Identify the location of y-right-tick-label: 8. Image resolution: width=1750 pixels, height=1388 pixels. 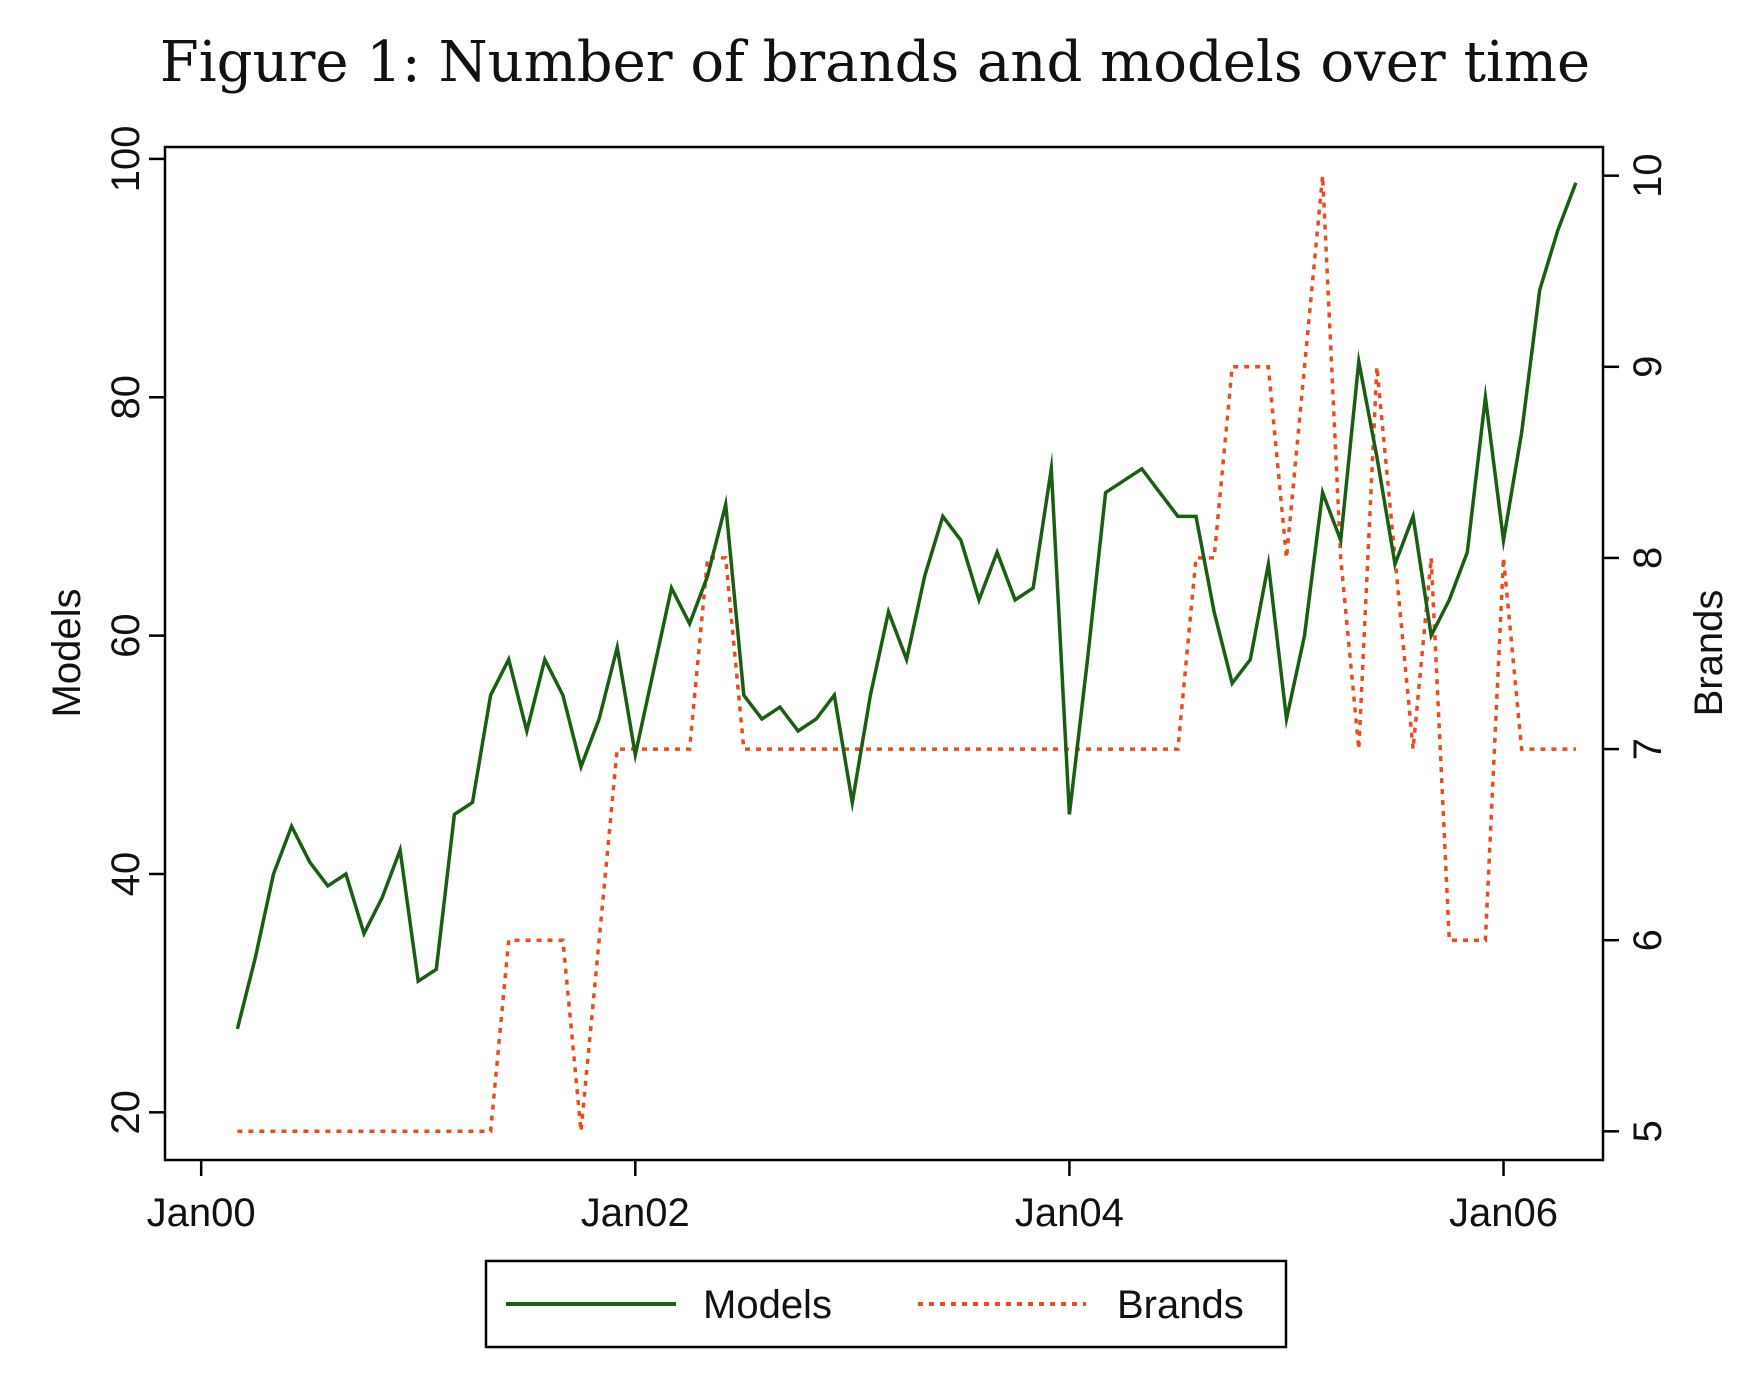
(1648, 558).